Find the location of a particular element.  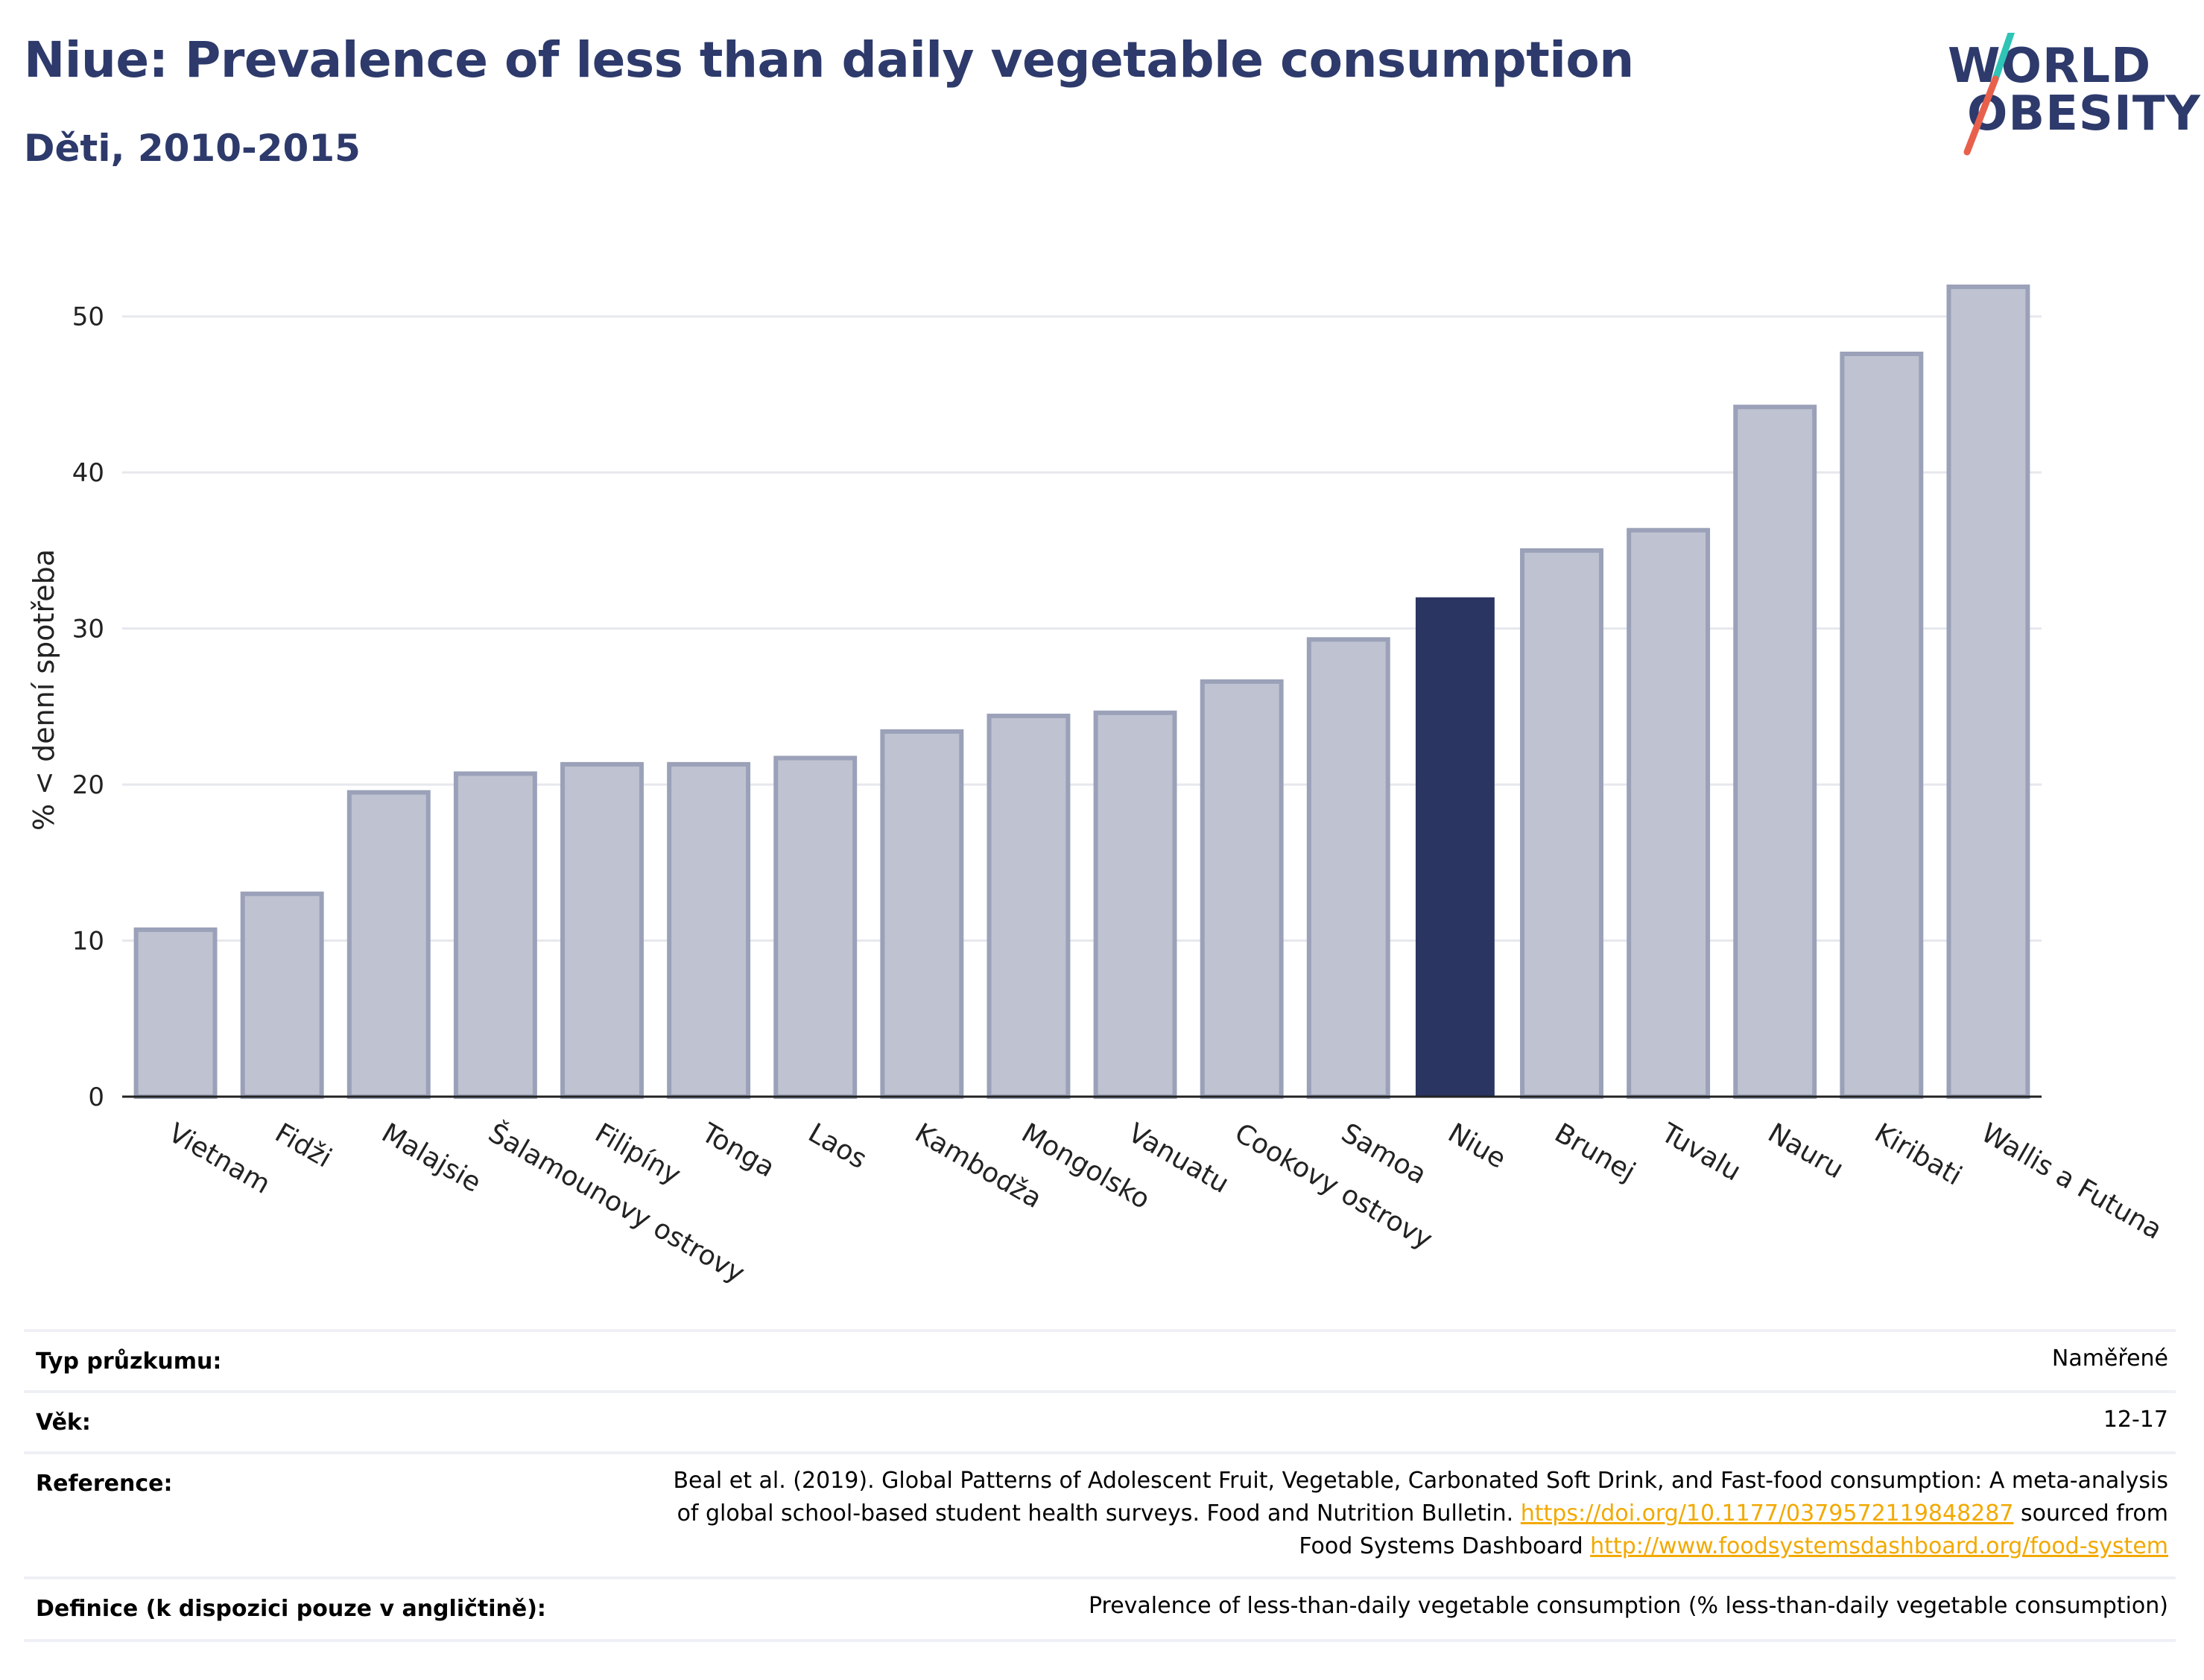

bar-kambodža is located at coordinates (922, 914).